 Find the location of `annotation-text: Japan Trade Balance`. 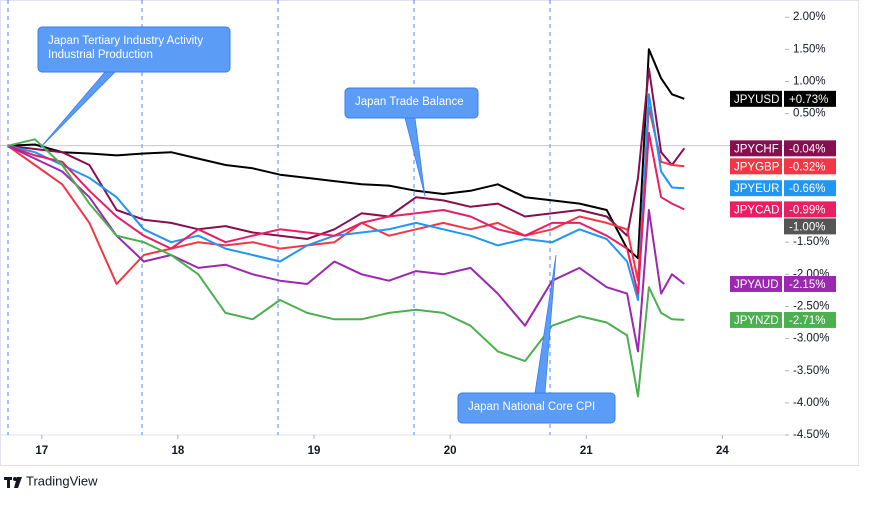

annotation-text: Japan Trade Balance is located at coordinates (409, 102).